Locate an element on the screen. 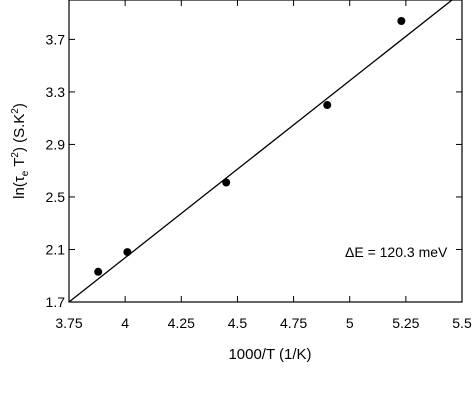 Image resolution: width=474 pixels, height=405 pixels. y-label-end: ) is located at coordinates (19, 105).